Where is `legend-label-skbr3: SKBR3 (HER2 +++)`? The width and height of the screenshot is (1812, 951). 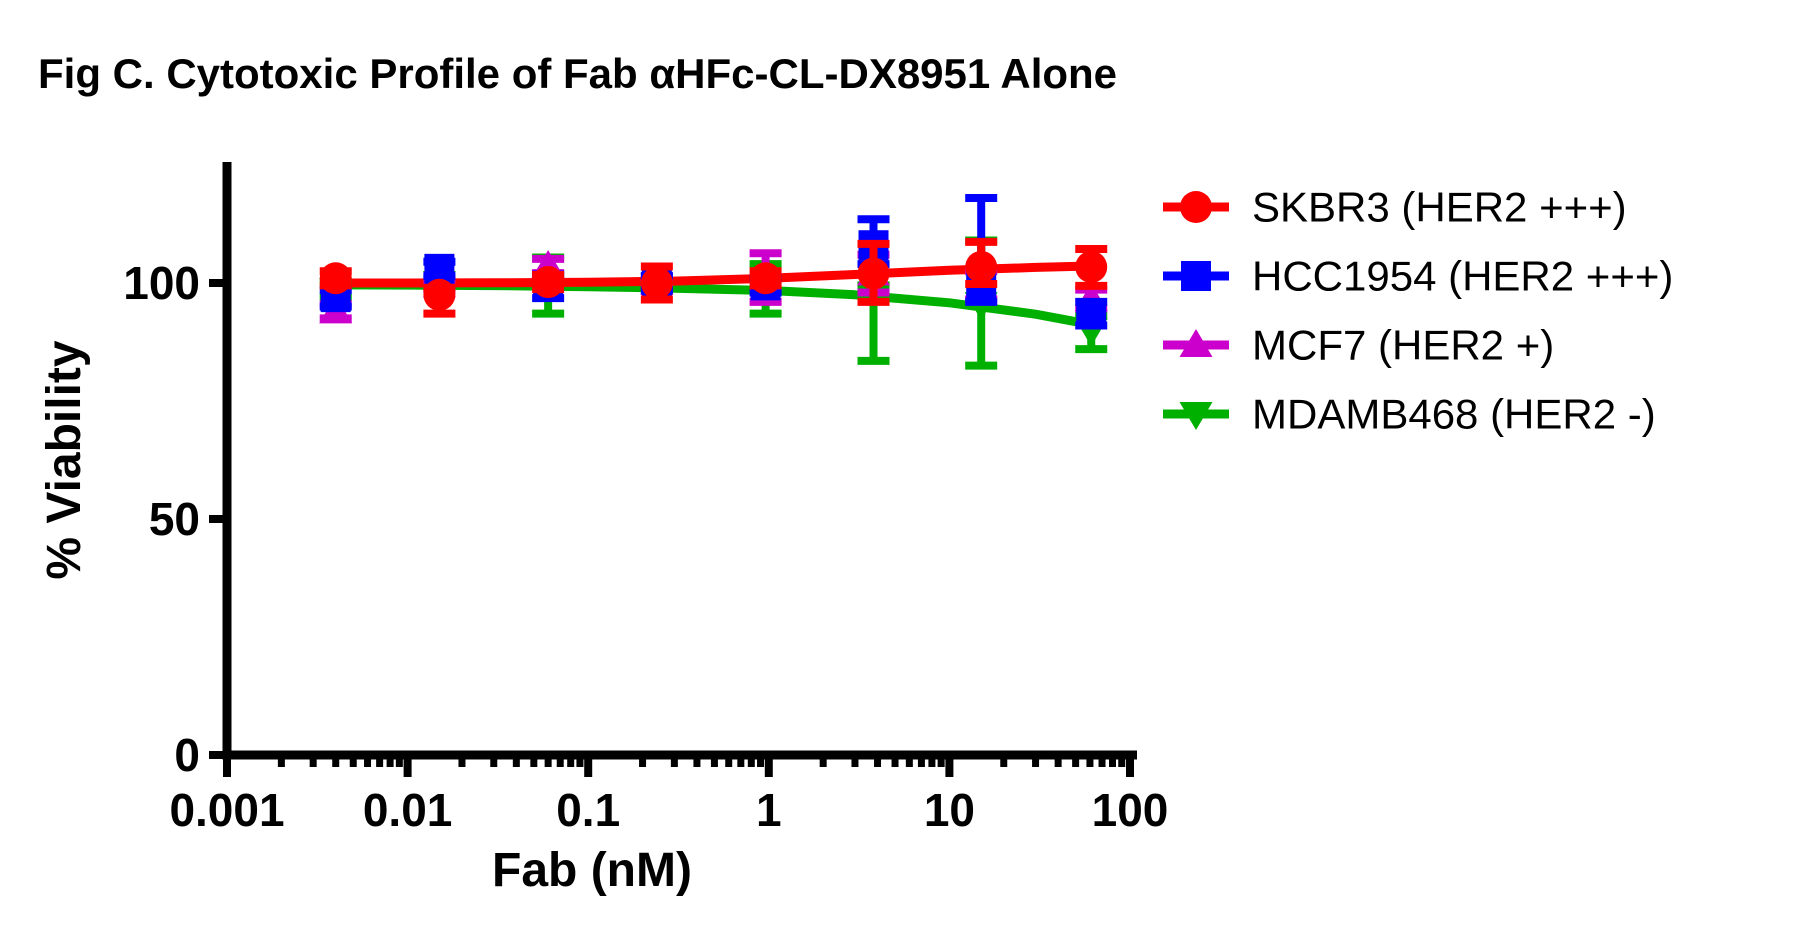
legend-label-skbr3: SKBR3 (HER2 +++) is located at coordinates (1439, 207).